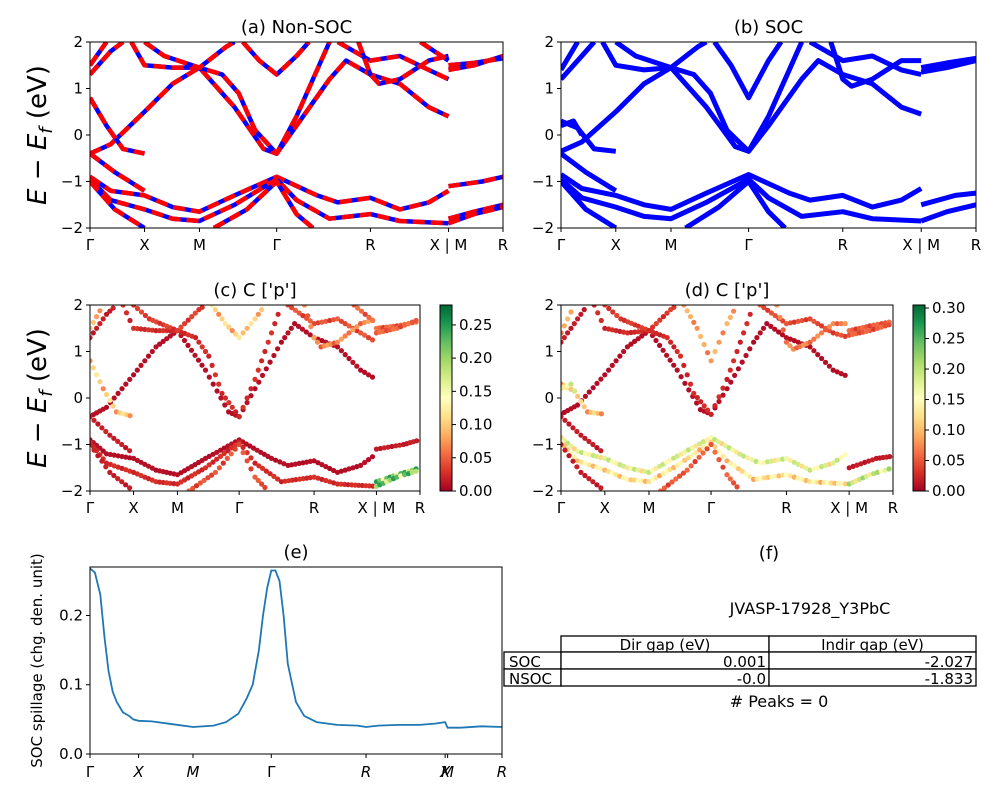 The width and height of the screenshot is (1000, 800). Describe the element at coordinates (295, 552) in the screenshot. I see `panel-title: (e)` at that location.